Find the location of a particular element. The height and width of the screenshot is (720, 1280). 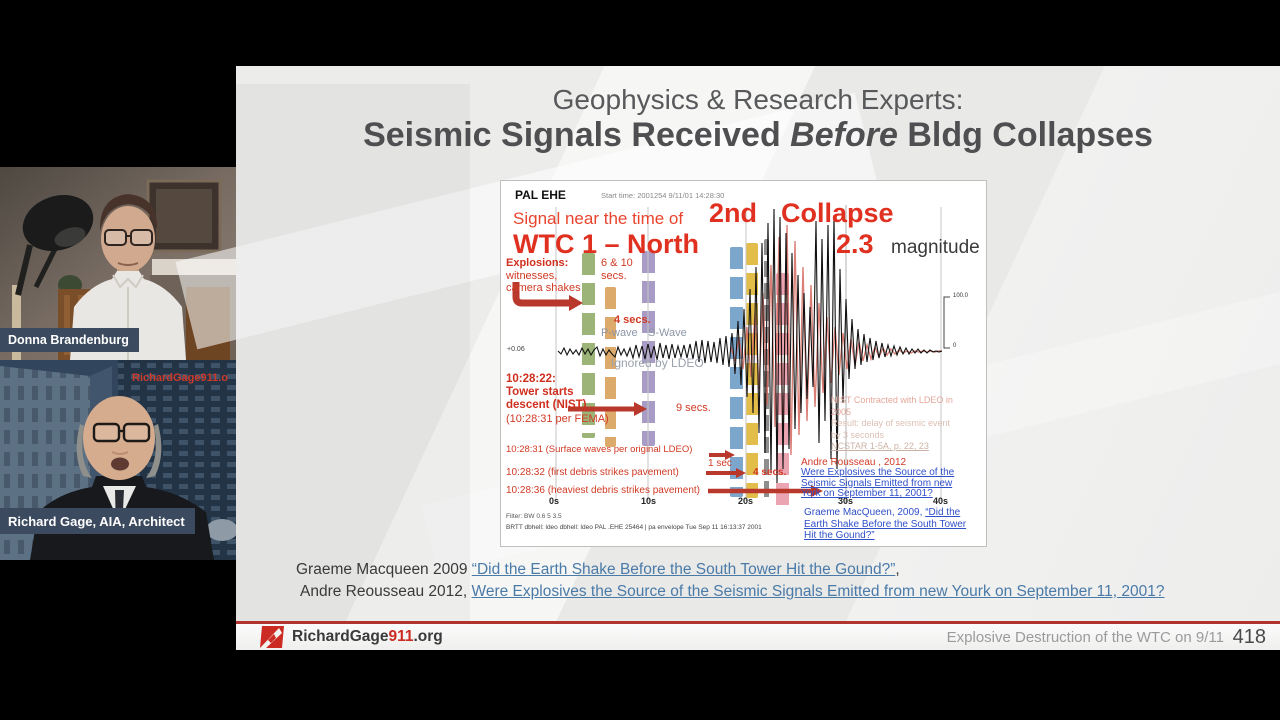

event-time-3: 10:28:32 (first debris strikes pavement) is located at coordinates (592, 472).